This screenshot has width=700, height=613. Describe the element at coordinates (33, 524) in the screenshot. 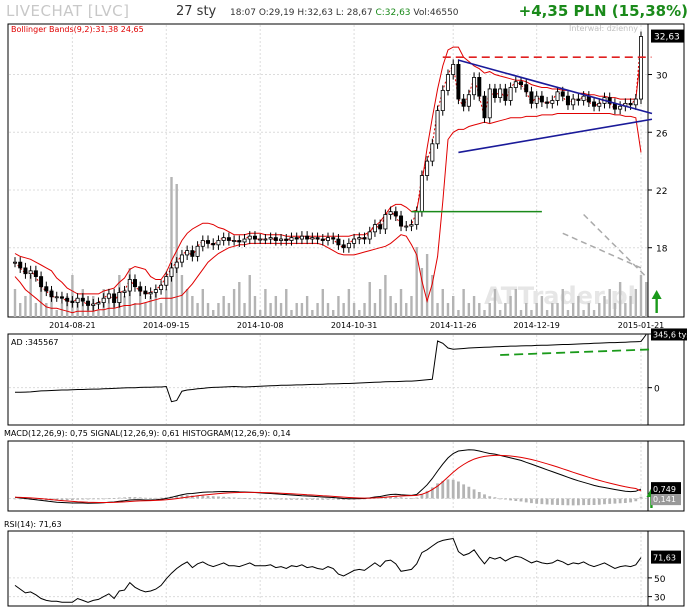

I see `rsi-legend: RSI(14): 71,63` at that location.